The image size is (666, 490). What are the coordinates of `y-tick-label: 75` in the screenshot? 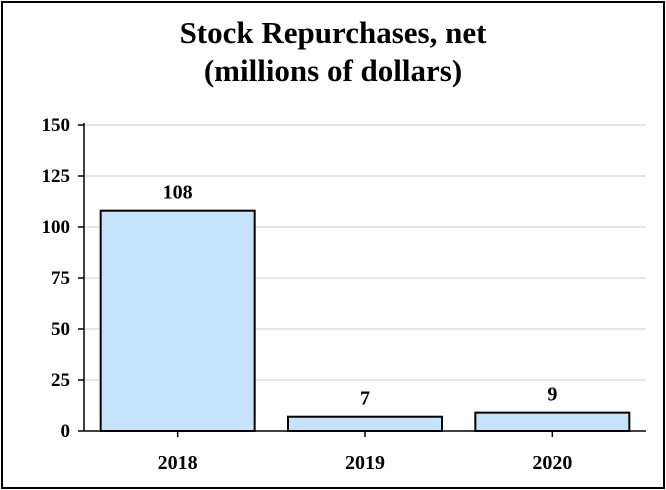 It's located at (60, 278).